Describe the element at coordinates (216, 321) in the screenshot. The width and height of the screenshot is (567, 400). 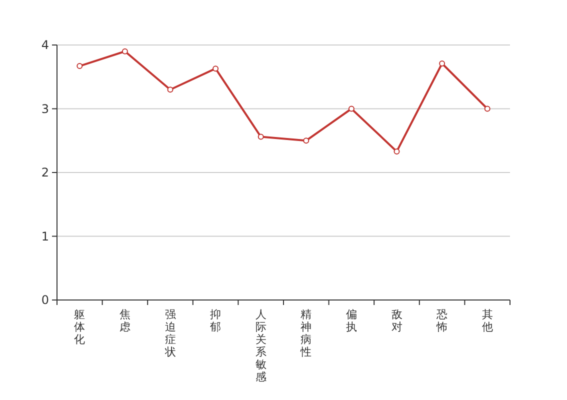
I see `x-tick-label: 抑郁` at that location.